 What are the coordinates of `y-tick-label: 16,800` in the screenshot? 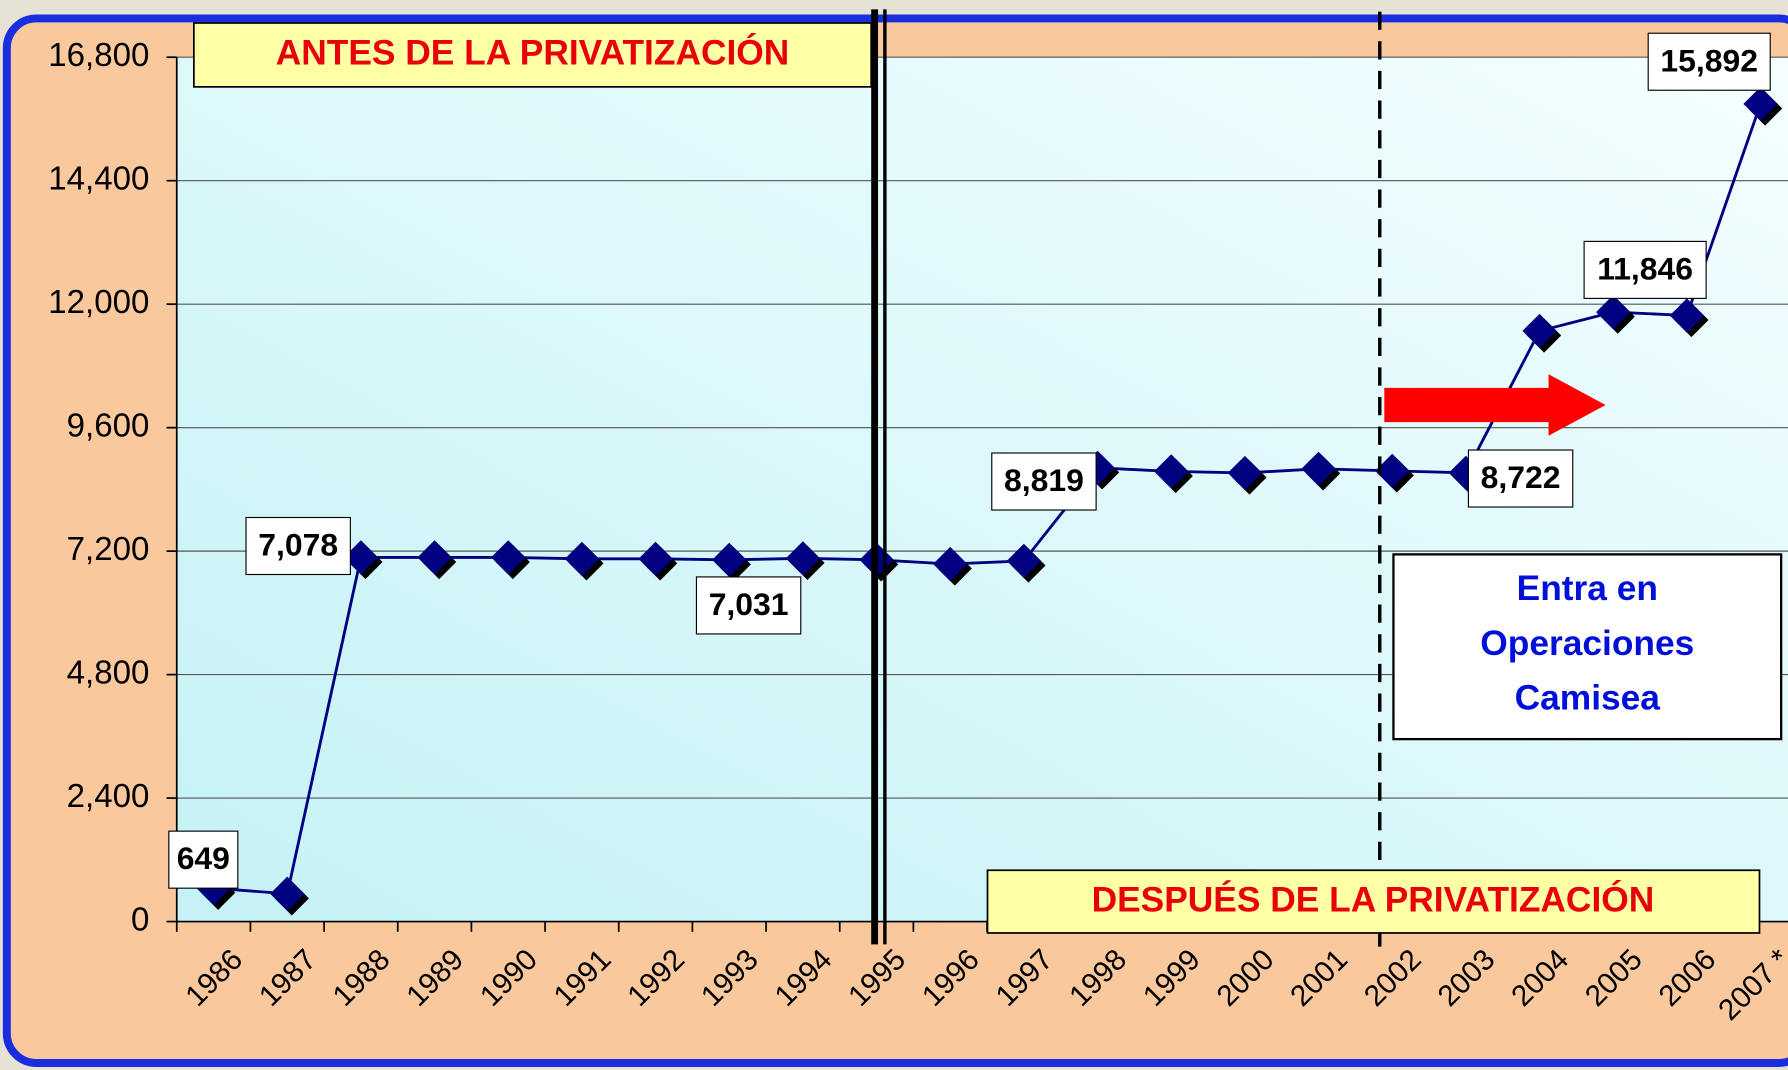 It's located at (98, 55).